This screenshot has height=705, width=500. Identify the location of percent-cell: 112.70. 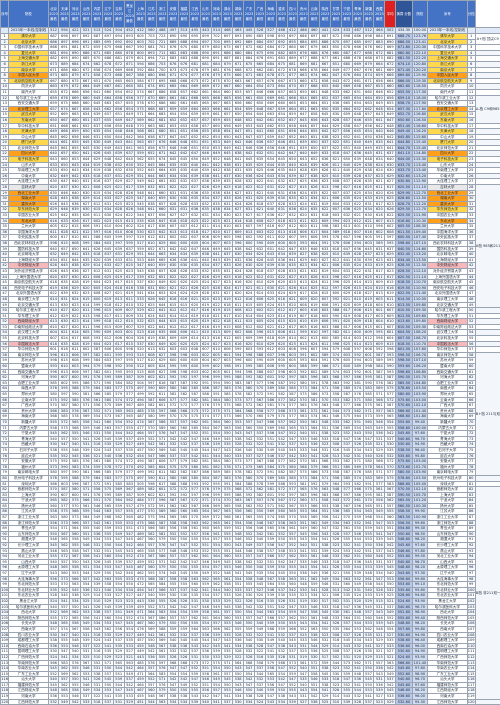
(420, 193).